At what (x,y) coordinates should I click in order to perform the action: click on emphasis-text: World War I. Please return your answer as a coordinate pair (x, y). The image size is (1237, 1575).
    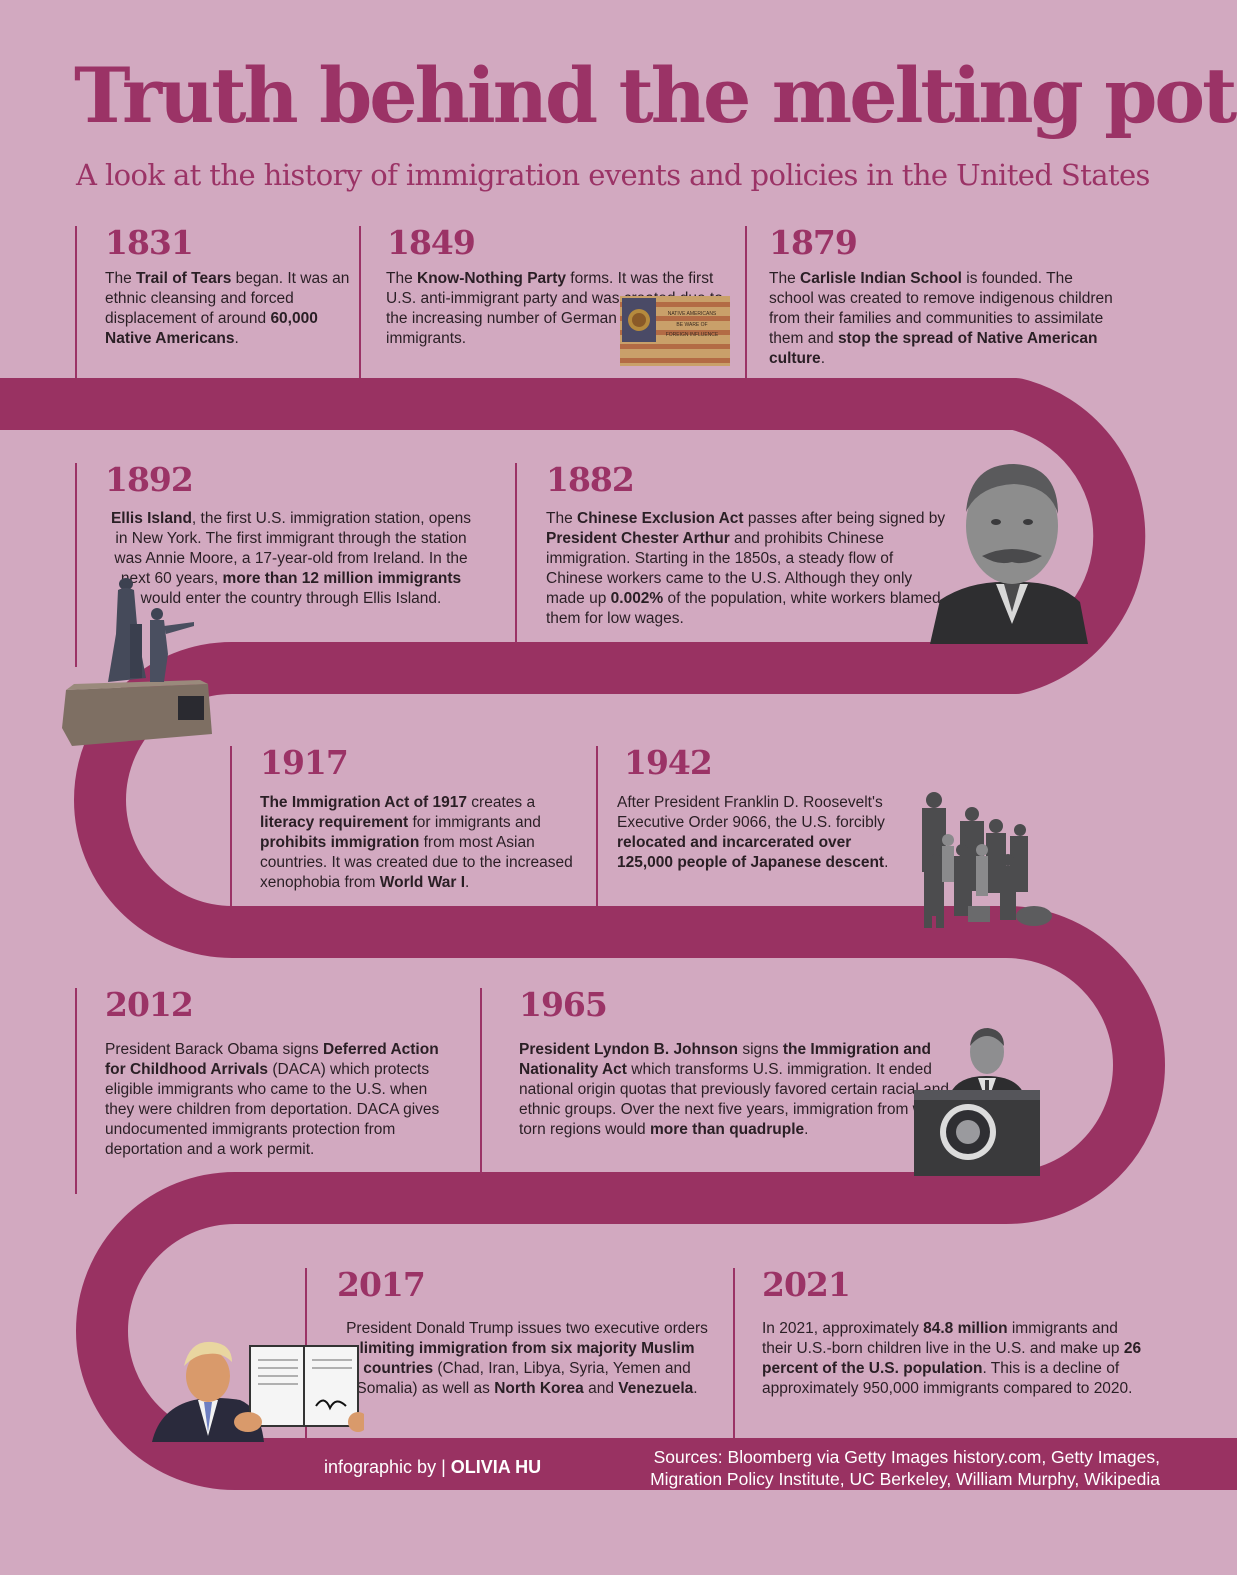
    Looking at the image, I should click on (422, 882).